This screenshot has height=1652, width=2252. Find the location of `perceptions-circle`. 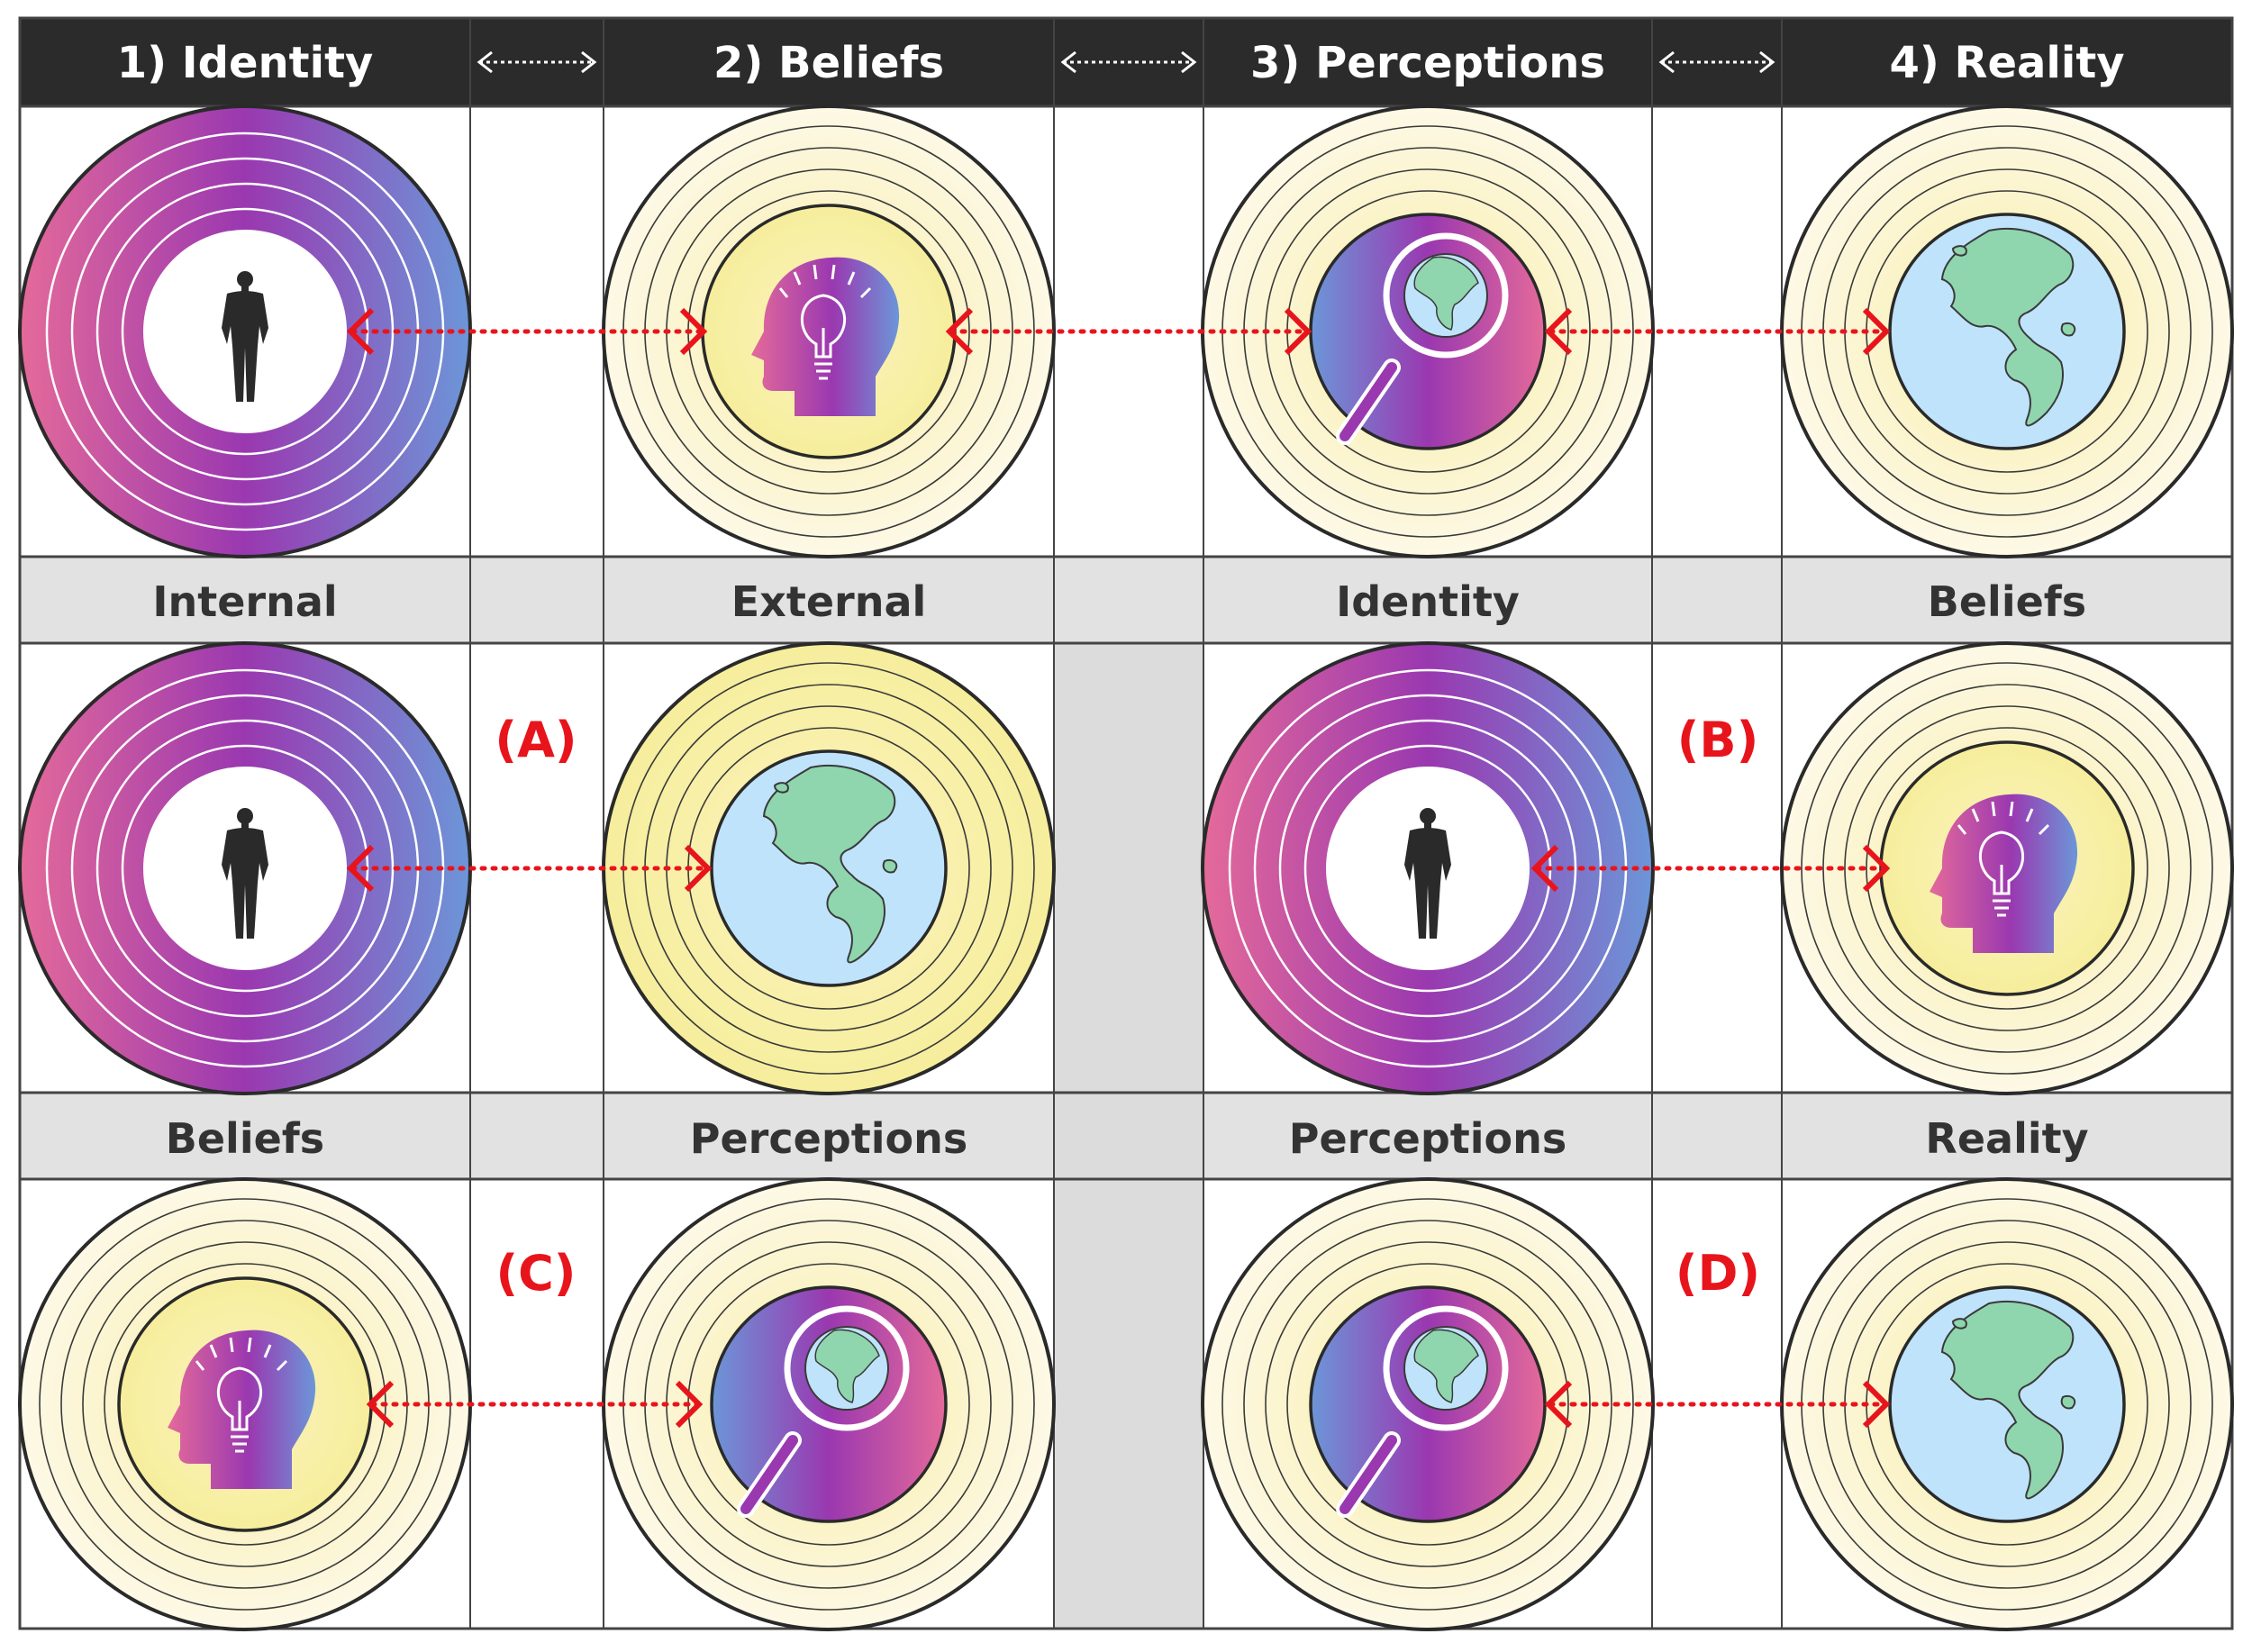

perceptions-circle is located at coordinates (1428, 331).